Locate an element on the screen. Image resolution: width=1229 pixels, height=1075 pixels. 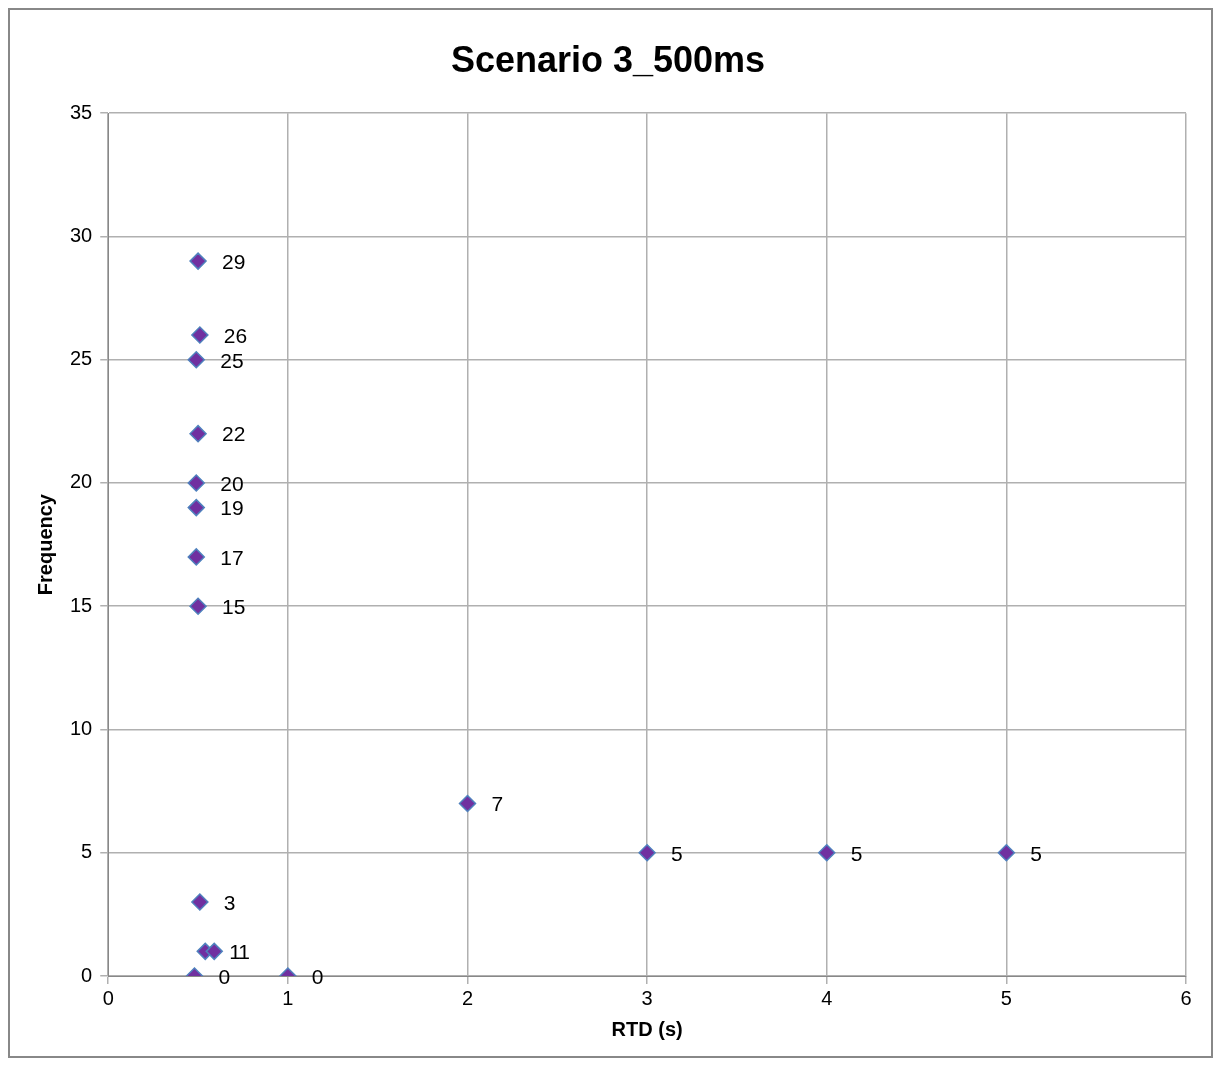
x-tick-label: 2 is located at coordinates (467, 997).